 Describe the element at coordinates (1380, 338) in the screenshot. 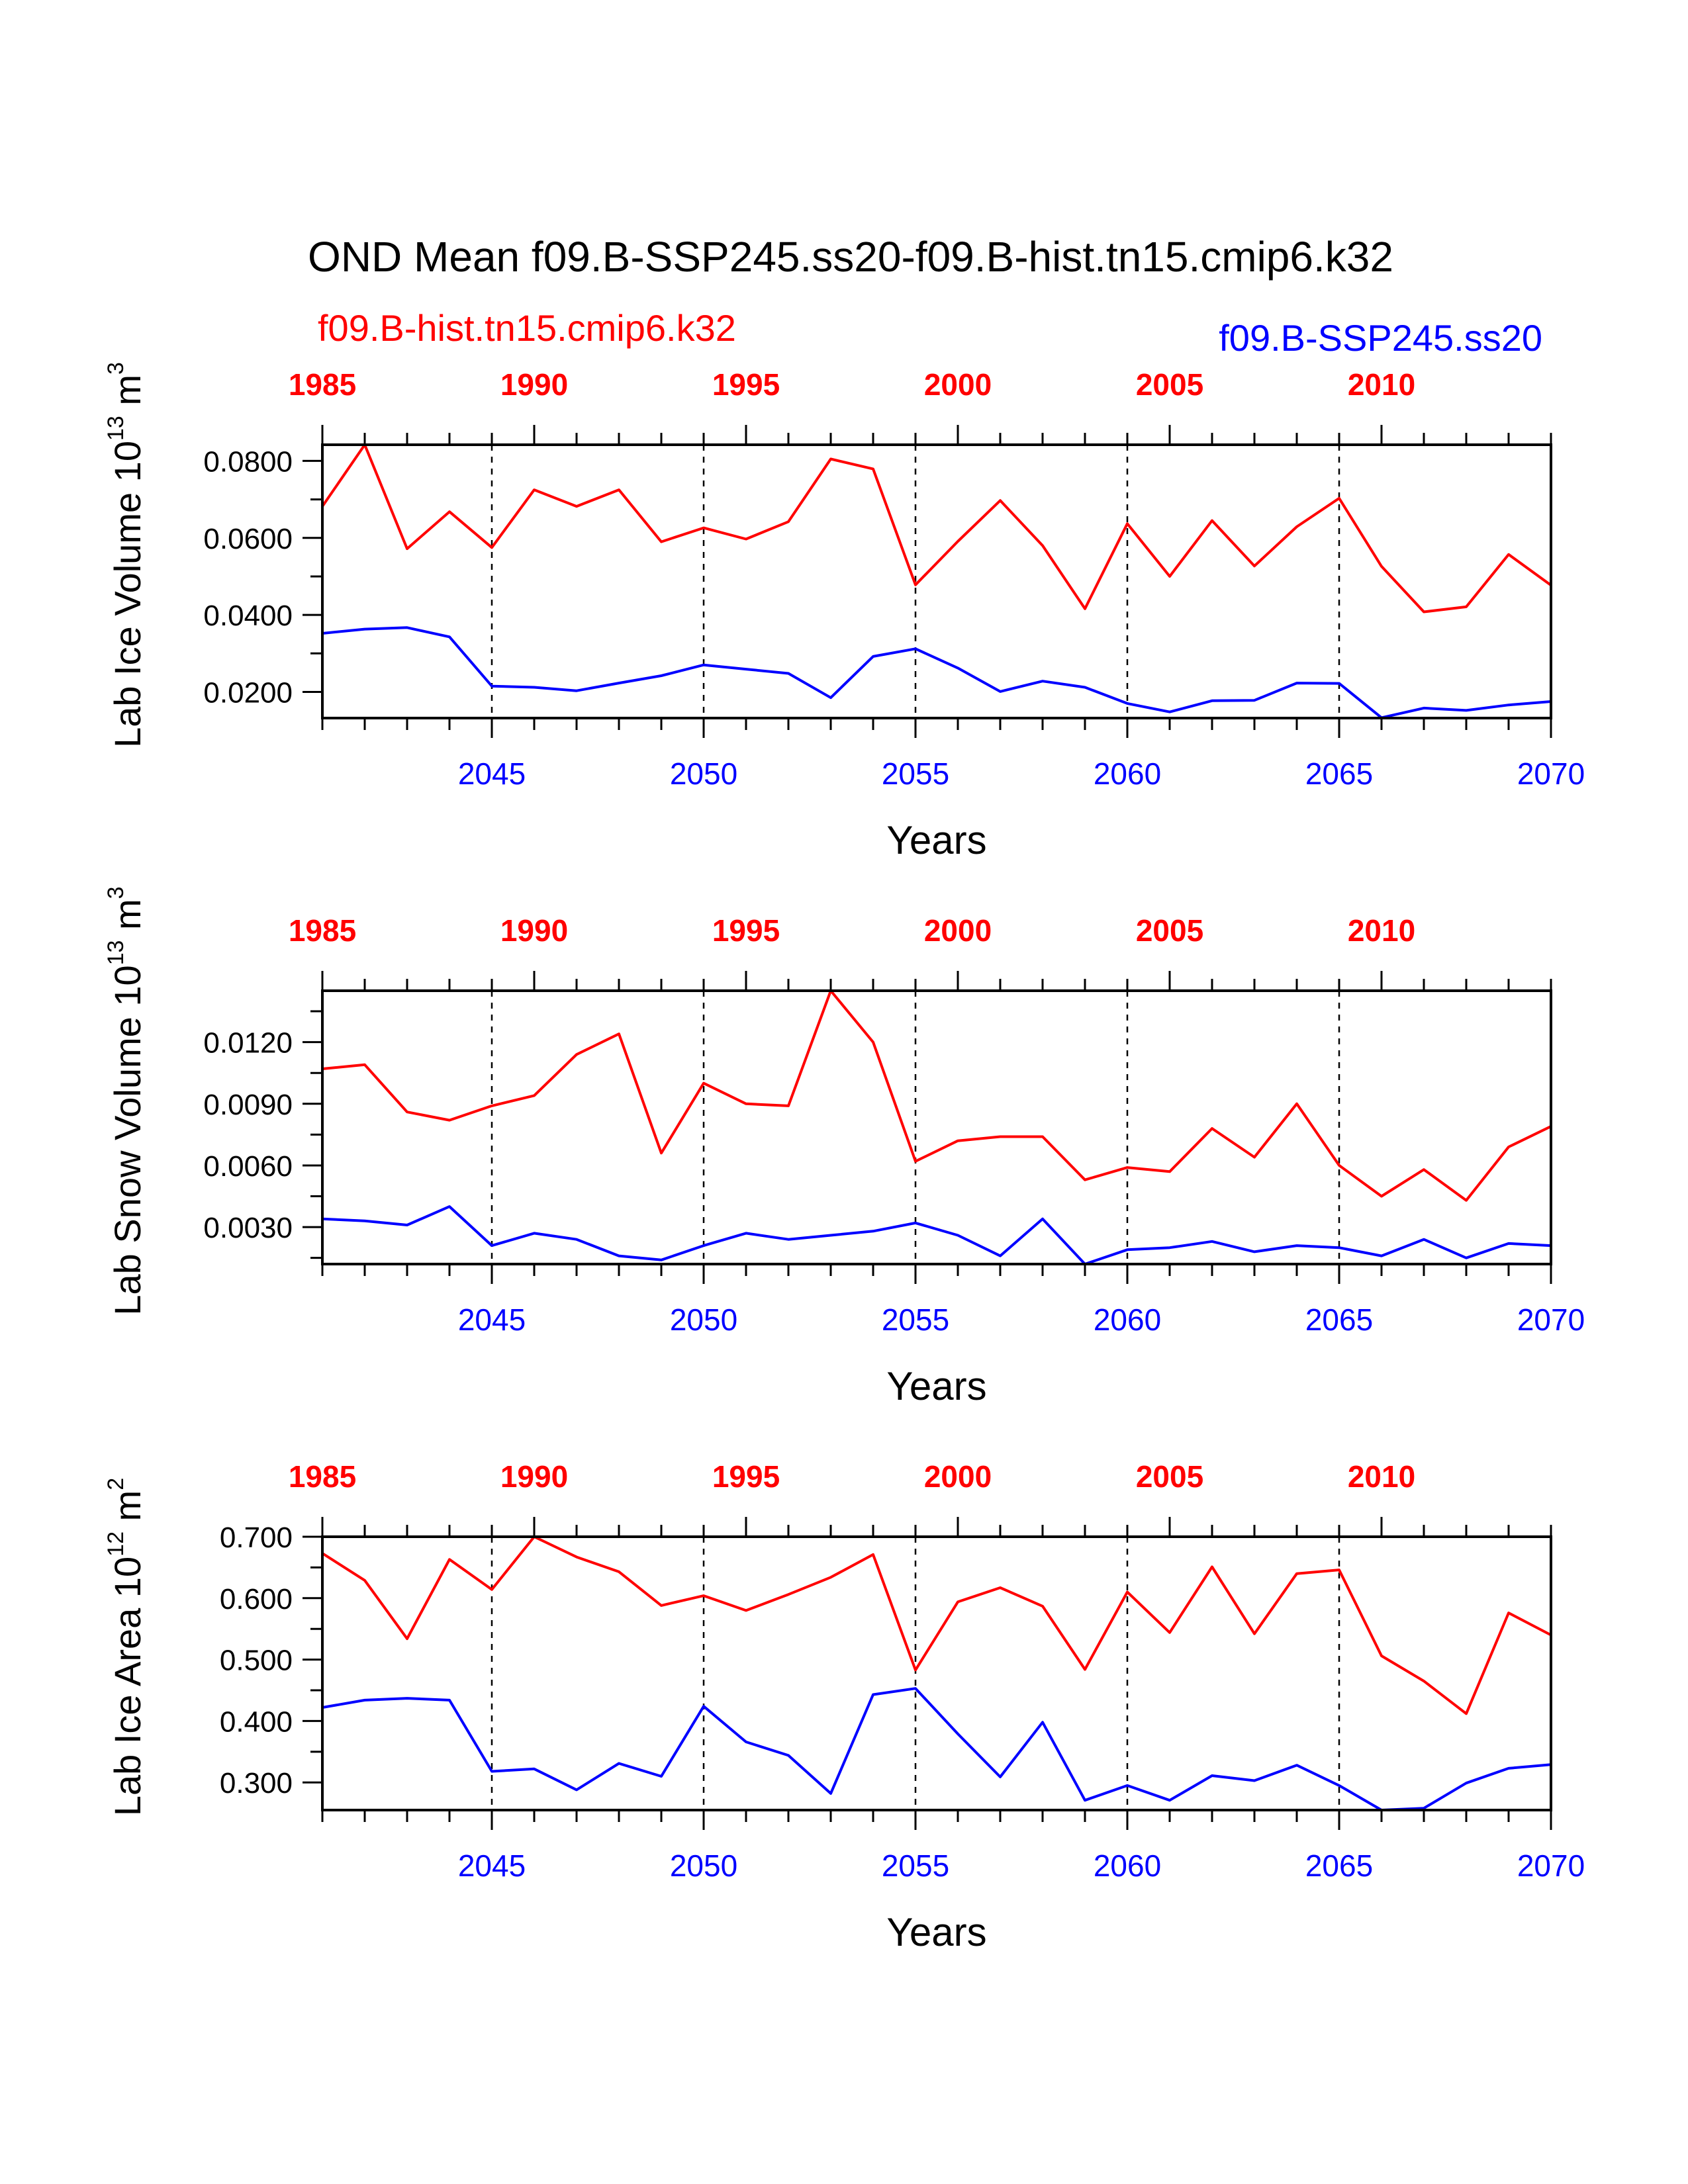

I see `legend-ssp-label: f09.B-SSP245.ss20` at that location.